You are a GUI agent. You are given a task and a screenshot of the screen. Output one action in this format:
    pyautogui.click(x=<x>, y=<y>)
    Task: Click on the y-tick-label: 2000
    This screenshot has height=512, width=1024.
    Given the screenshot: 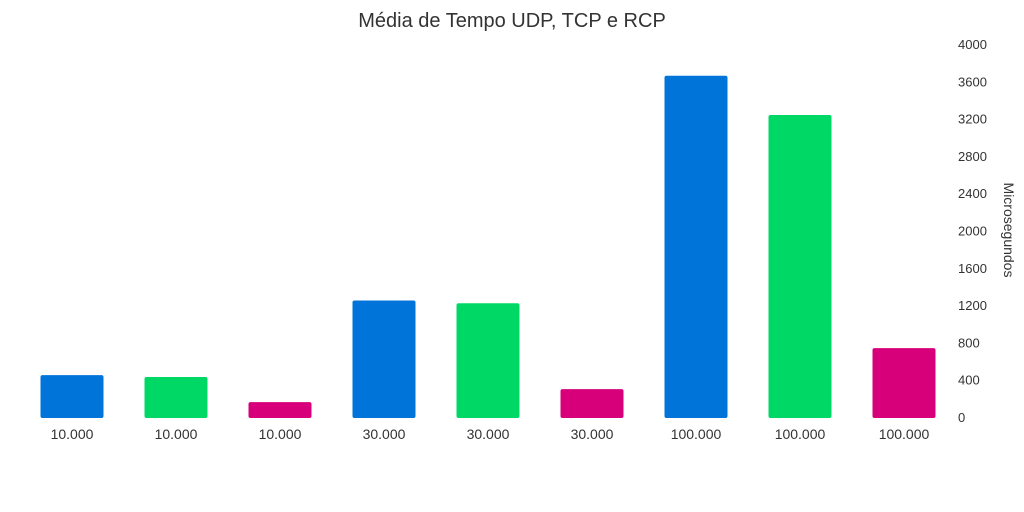 What is the action you would take?
    pyautogui.click(x=972, y=231)
    